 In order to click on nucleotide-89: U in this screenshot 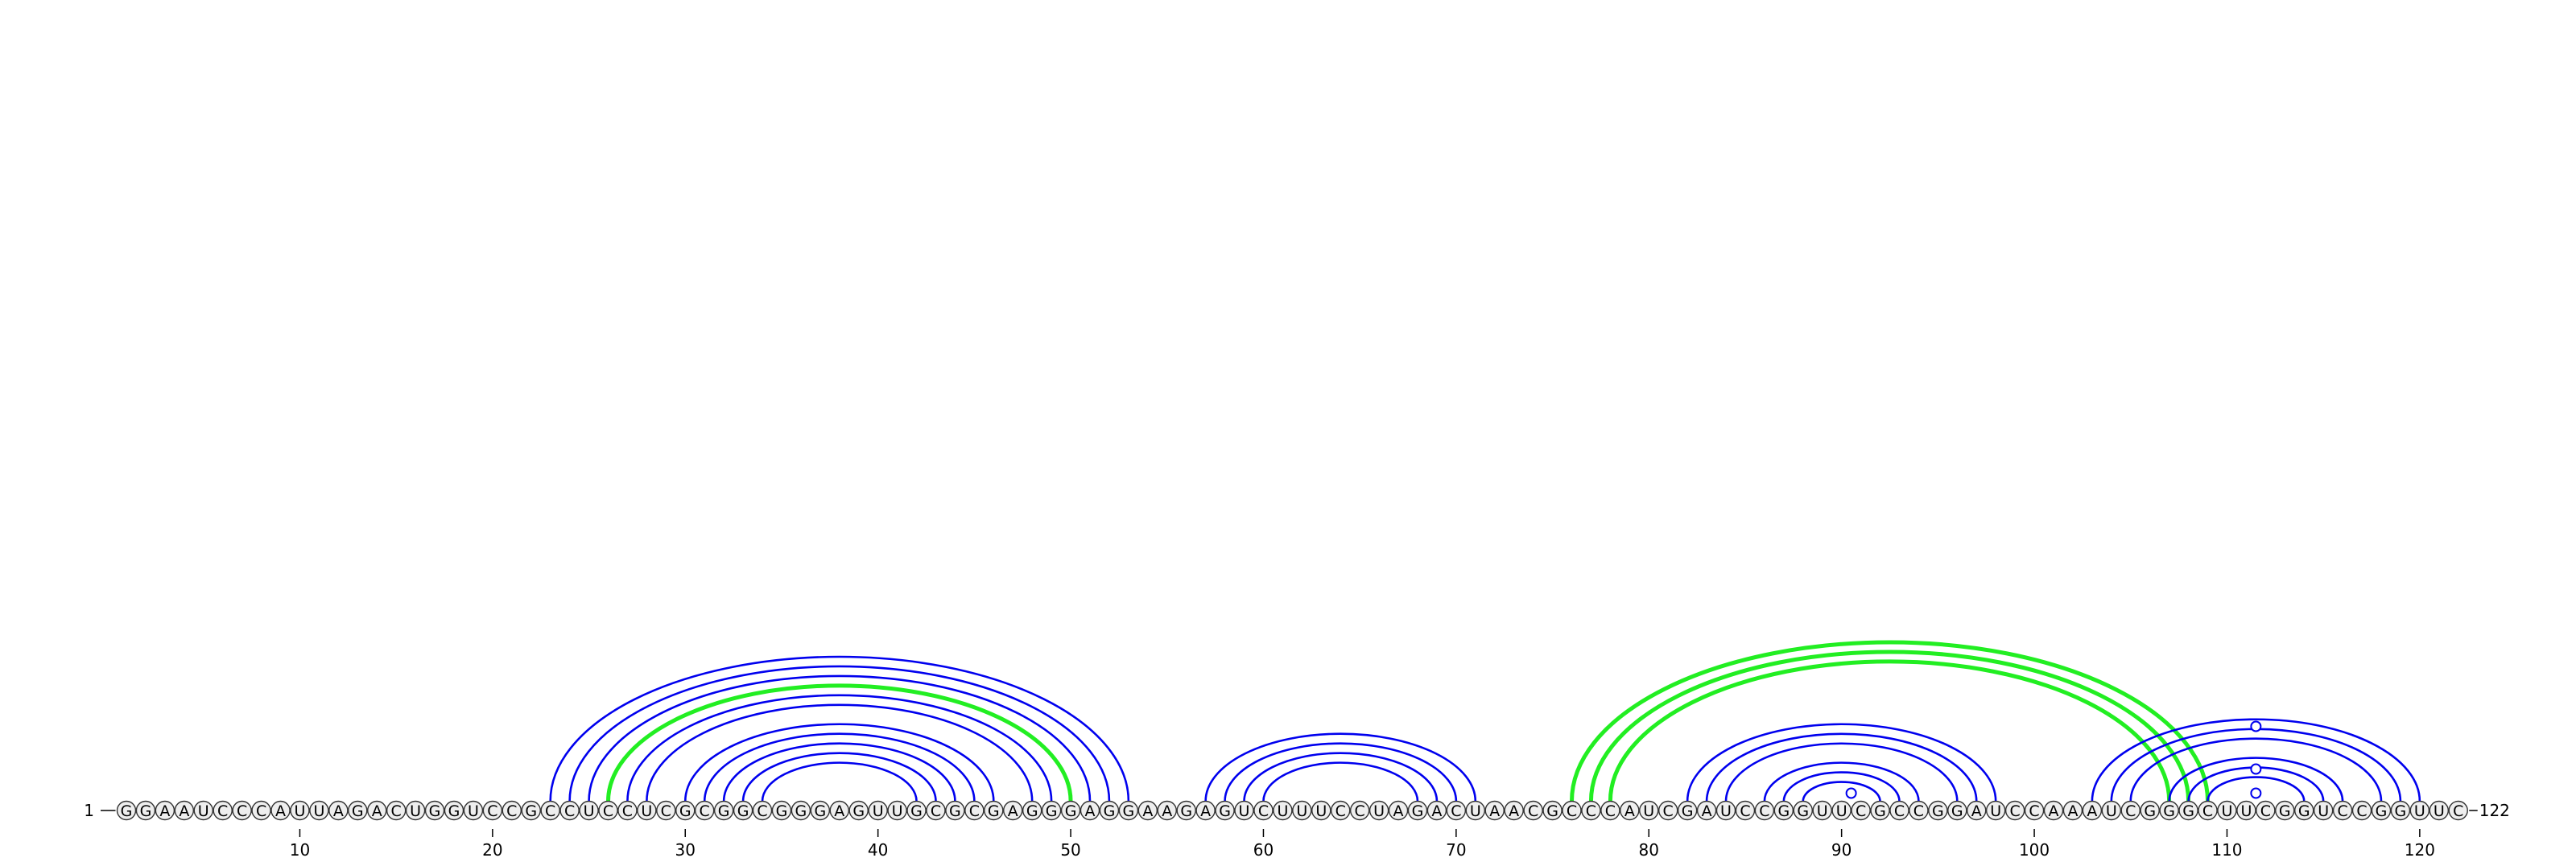, I will do `click(1822, 810)`.